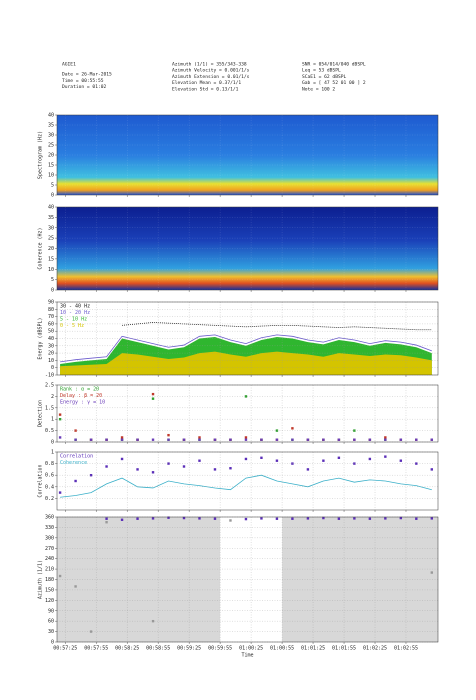 The height and width of the screenshot is (700, 476). I want to click on y-tick-label: 15, so click(51, 166).